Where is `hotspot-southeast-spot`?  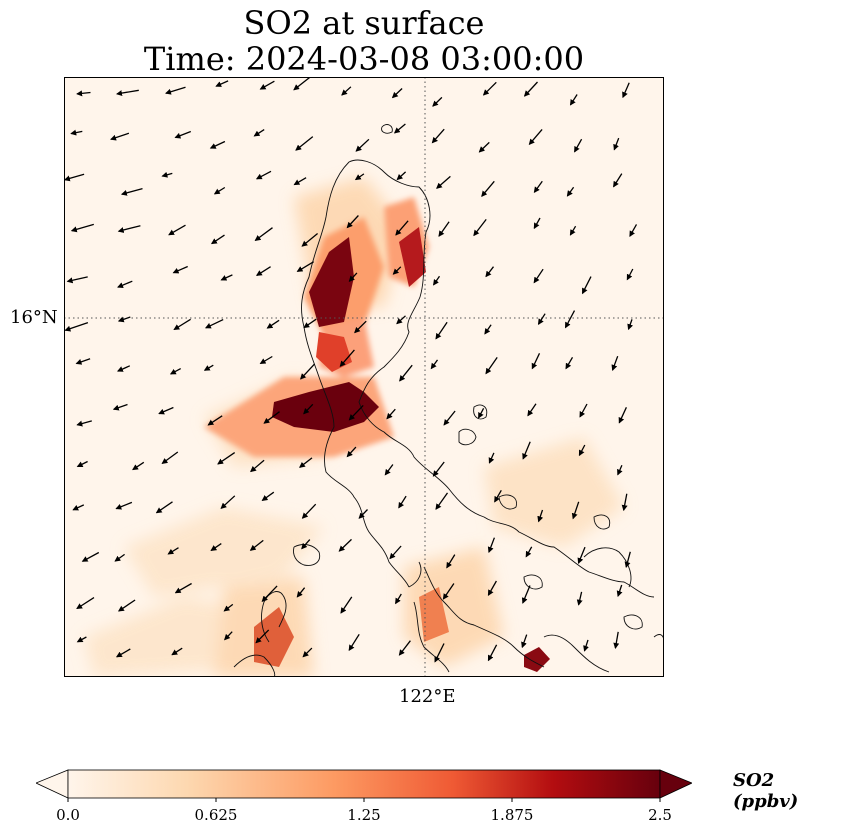 hotspot-southeast-spot is located at coordinates (537, 659).